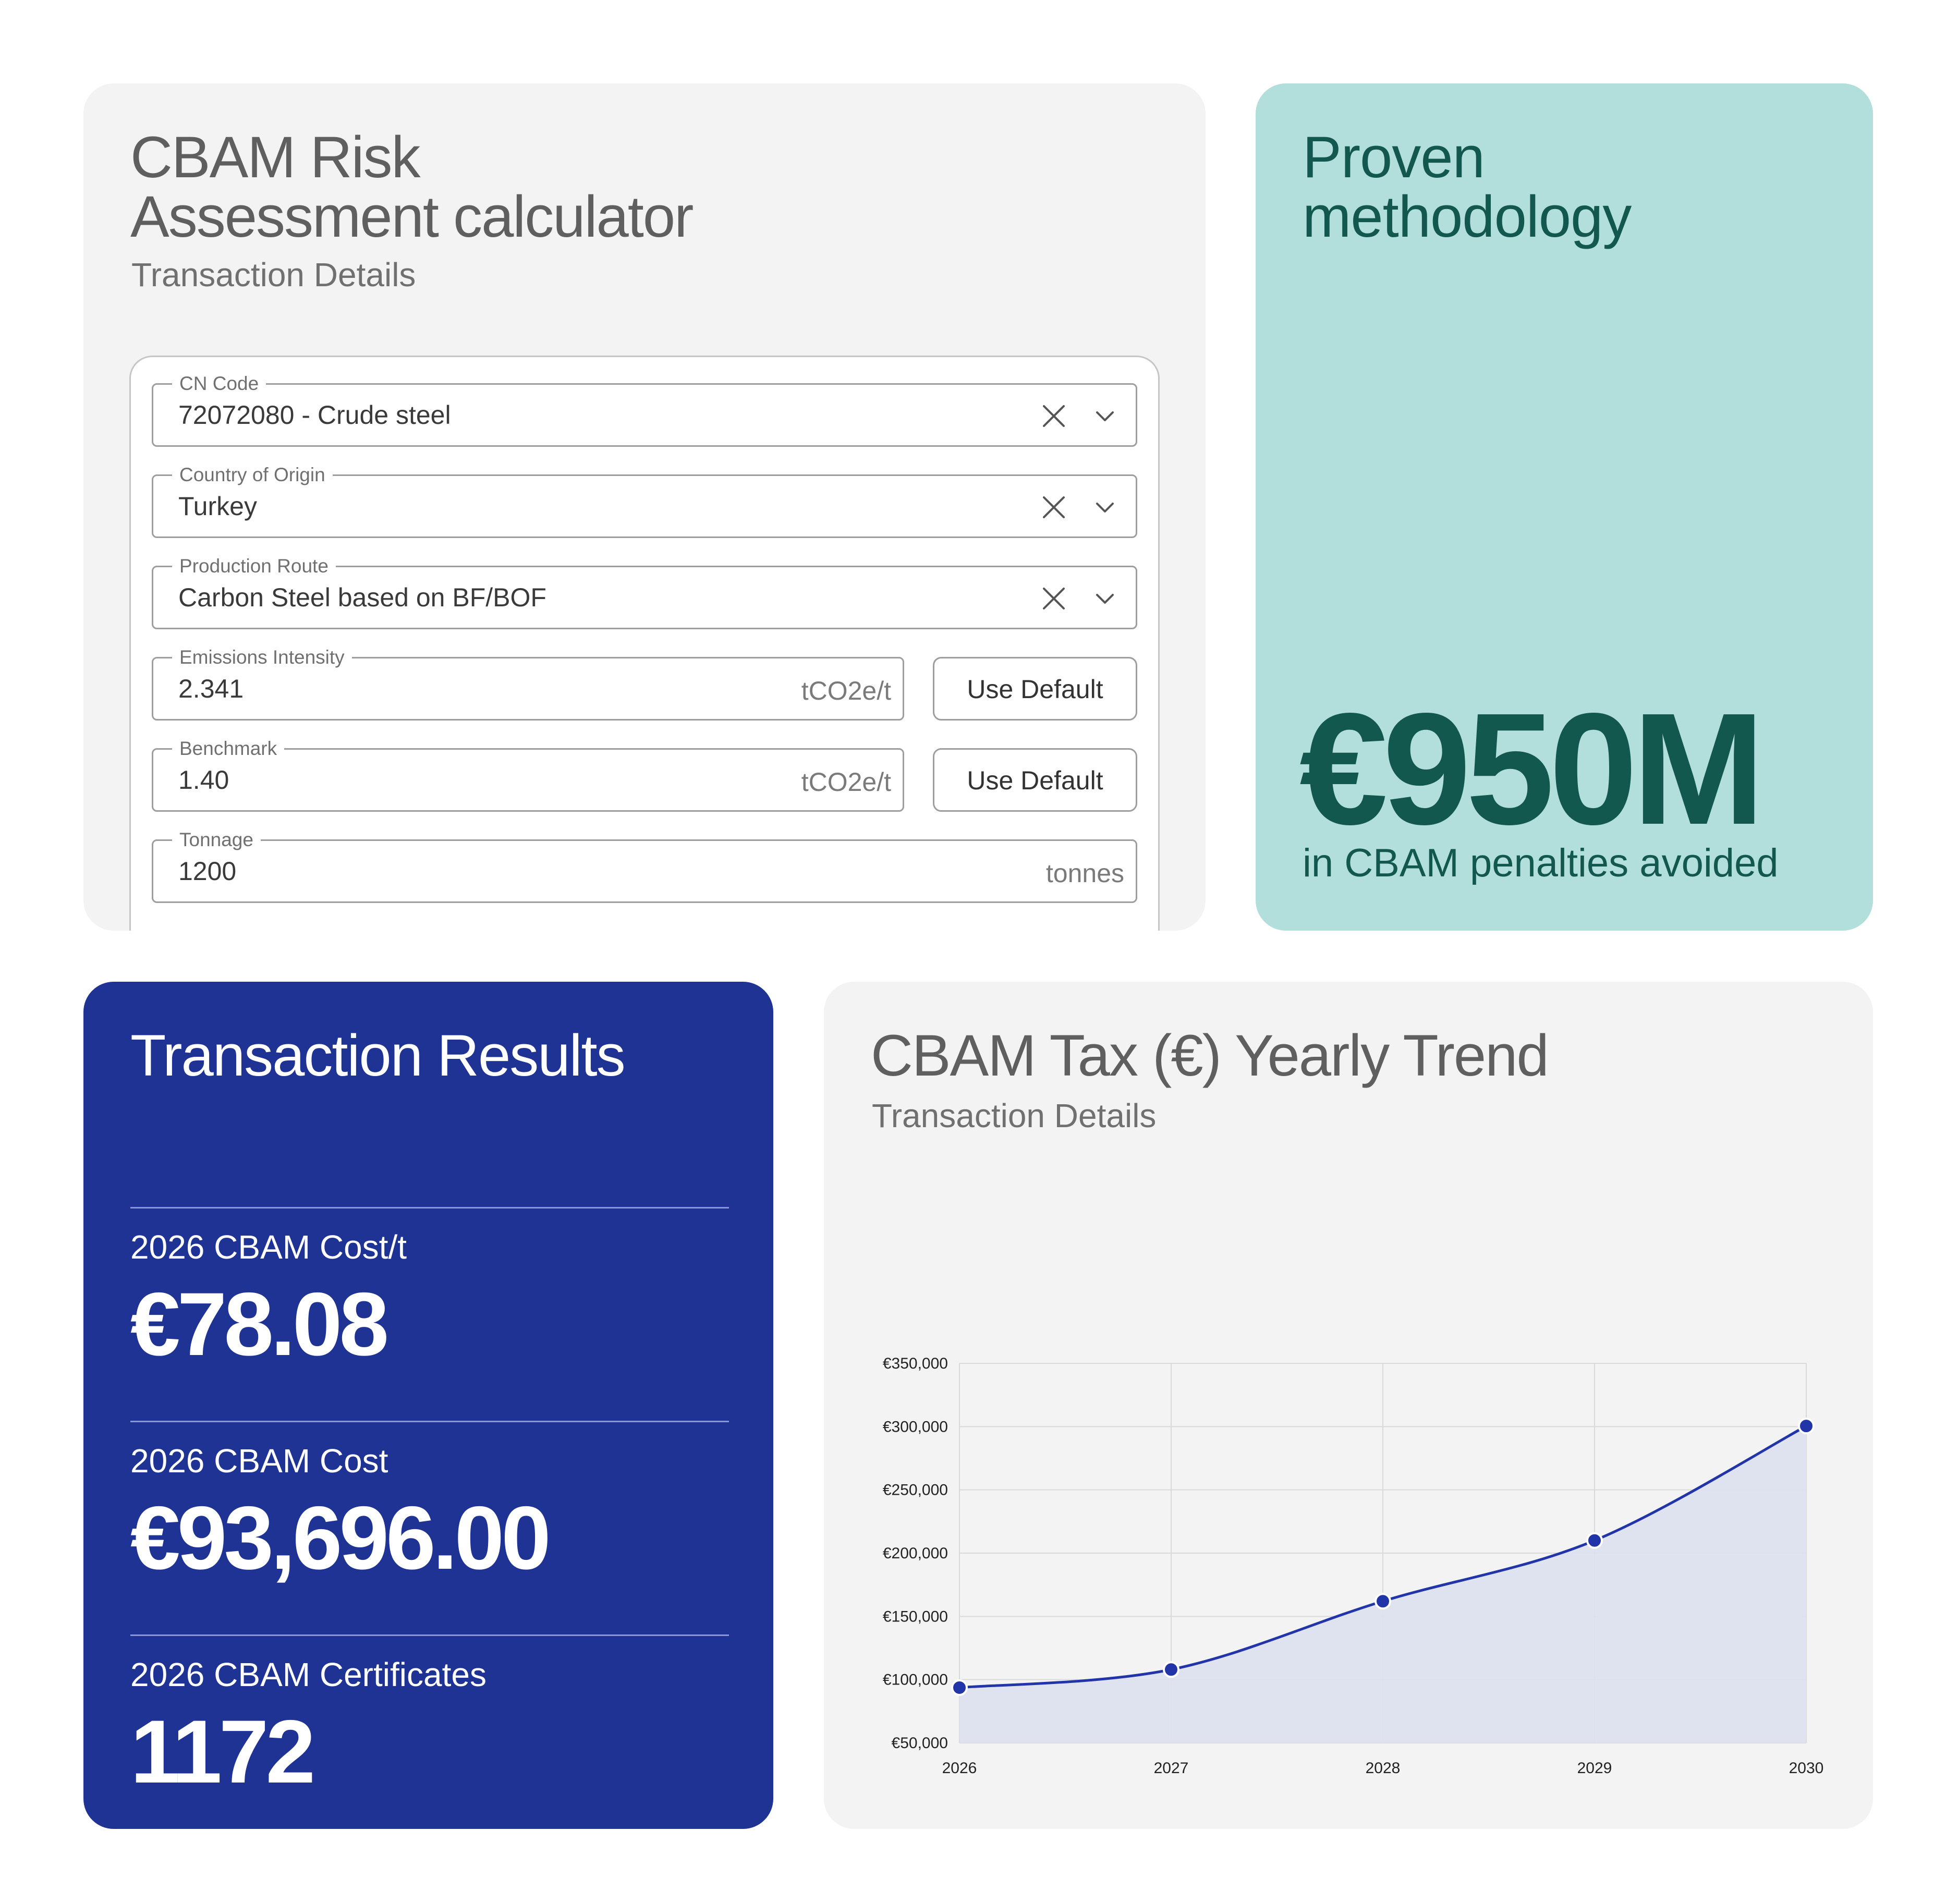 The width and height of the screenshot is (1946, 1904). I want to click on benchmark-label: Benchmark, so click(229, 748).